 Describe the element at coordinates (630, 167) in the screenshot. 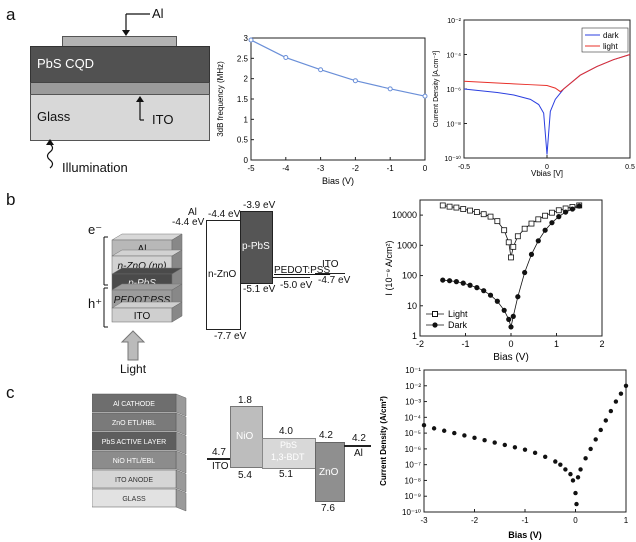

I see `x-tick-label: 0.5` at that location.